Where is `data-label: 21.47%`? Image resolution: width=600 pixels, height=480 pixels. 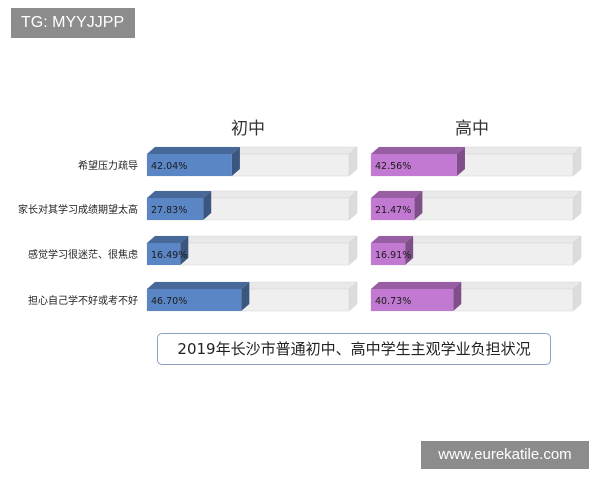
data-label: 21.47% is located at coordinates (393, 210).